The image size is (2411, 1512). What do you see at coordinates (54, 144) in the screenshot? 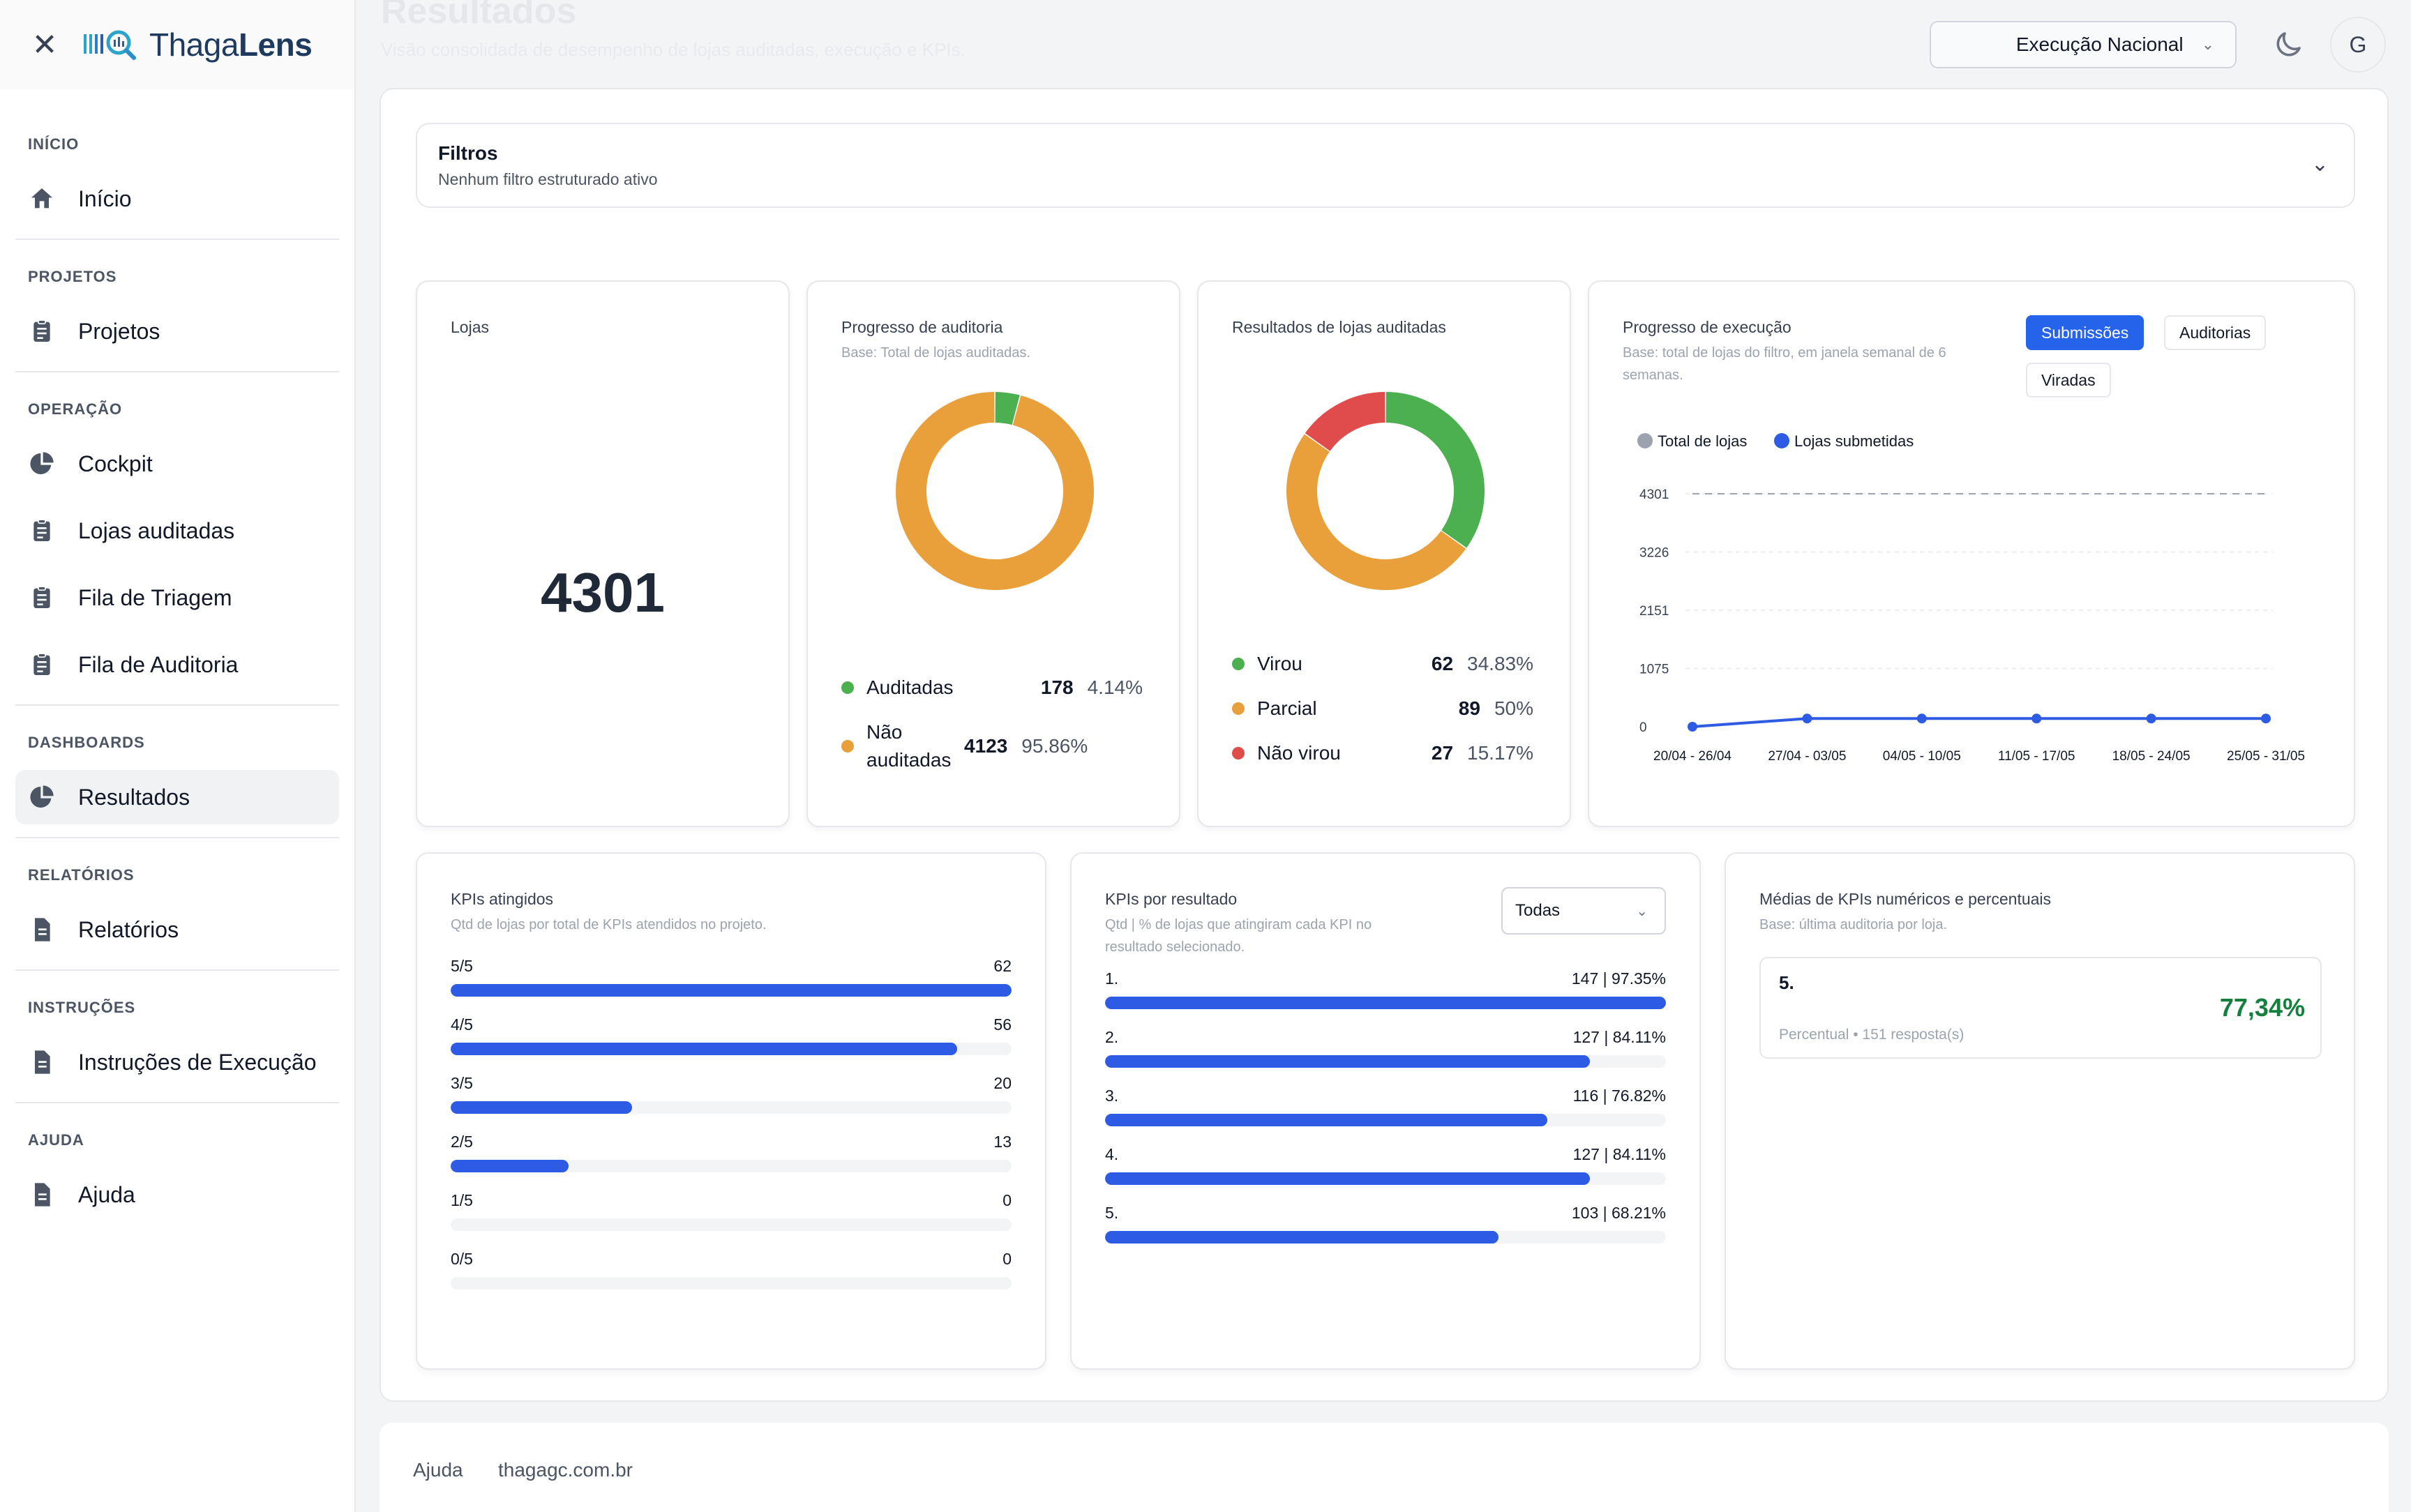
I see `sidebar-section-heading: INÍCIO` at bounding box center [54, 144].